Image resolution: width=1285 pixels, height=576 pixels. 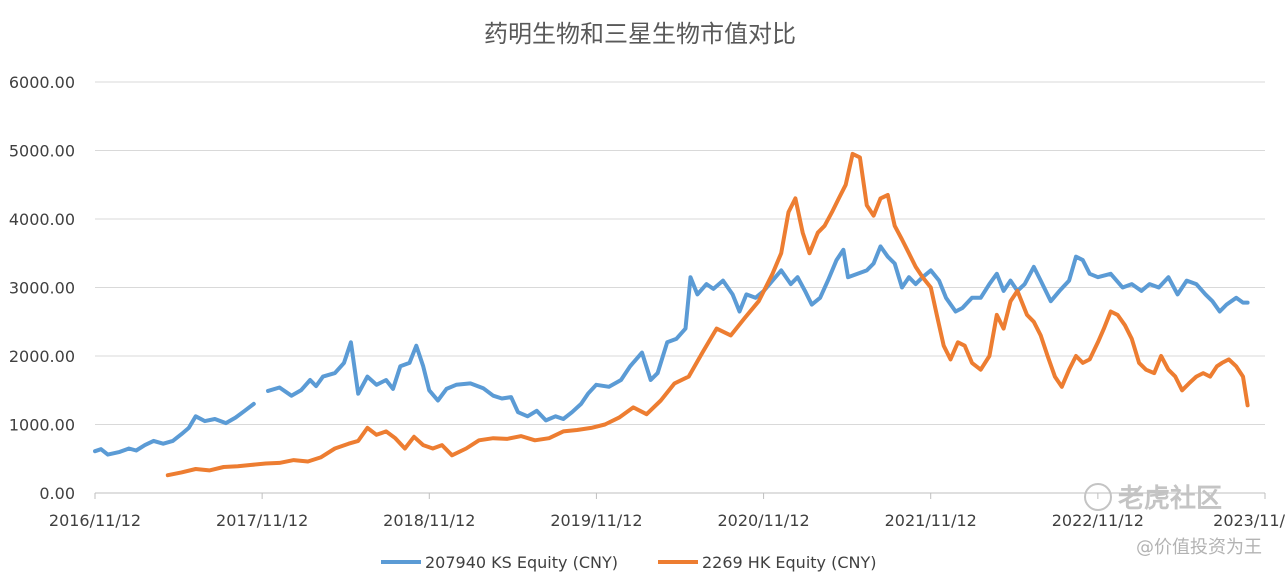 What do you see at coordinates (640, 34) in the screenshot?
I see `chart-title: 药明生物和三星生物市值对比` at bounding box center [640, 34].